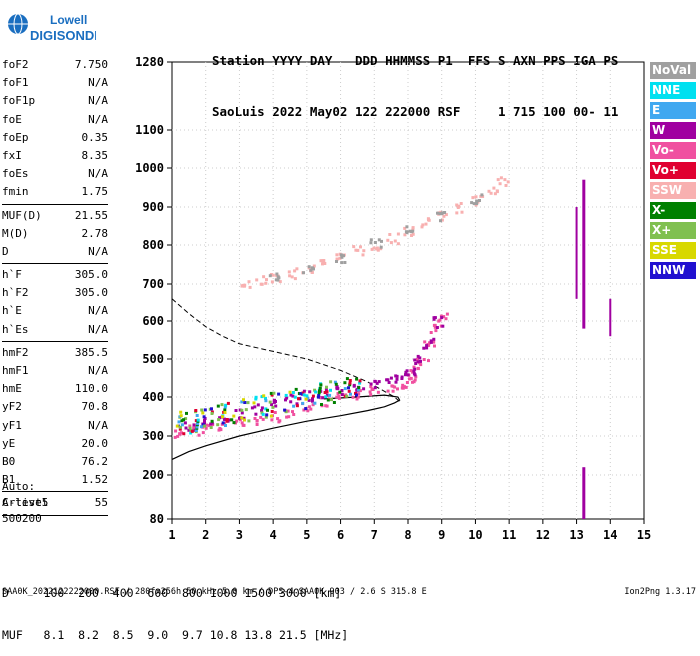 This screenshot has height=656, width=700. Describe the element at coordinates (12, 119) in the screenshot. I see `param-key: foE` at that location.